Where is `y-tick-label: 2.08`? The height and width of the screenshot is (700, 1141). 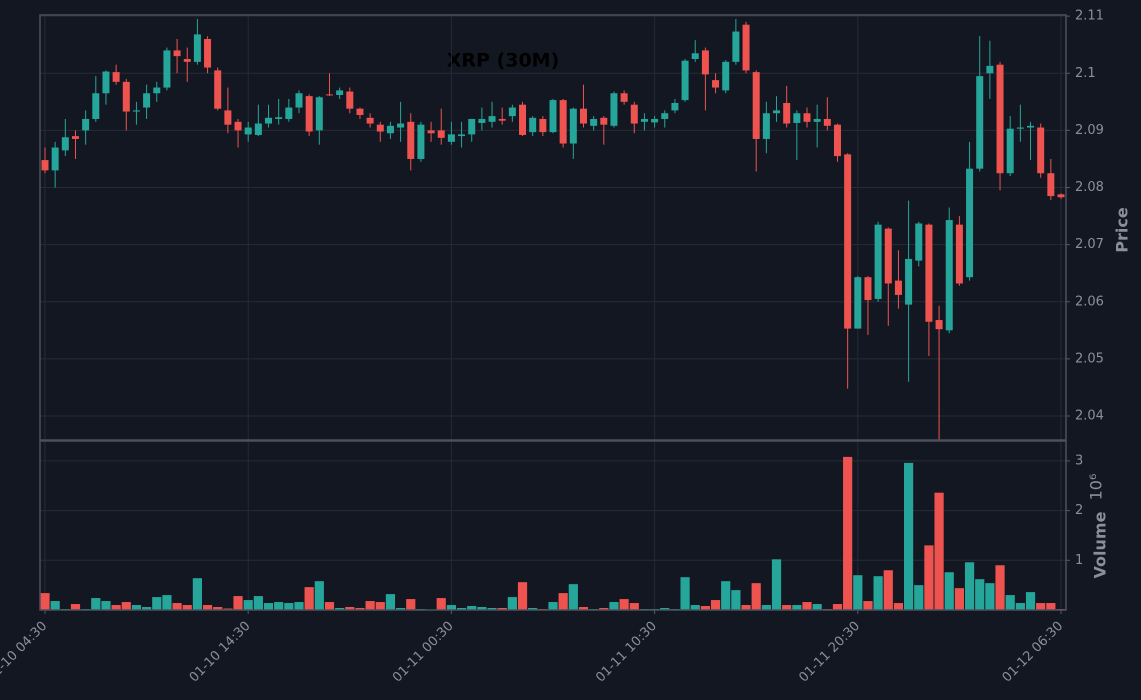
y-tick-label: 2.08 is located at coordinates (1089, 187).